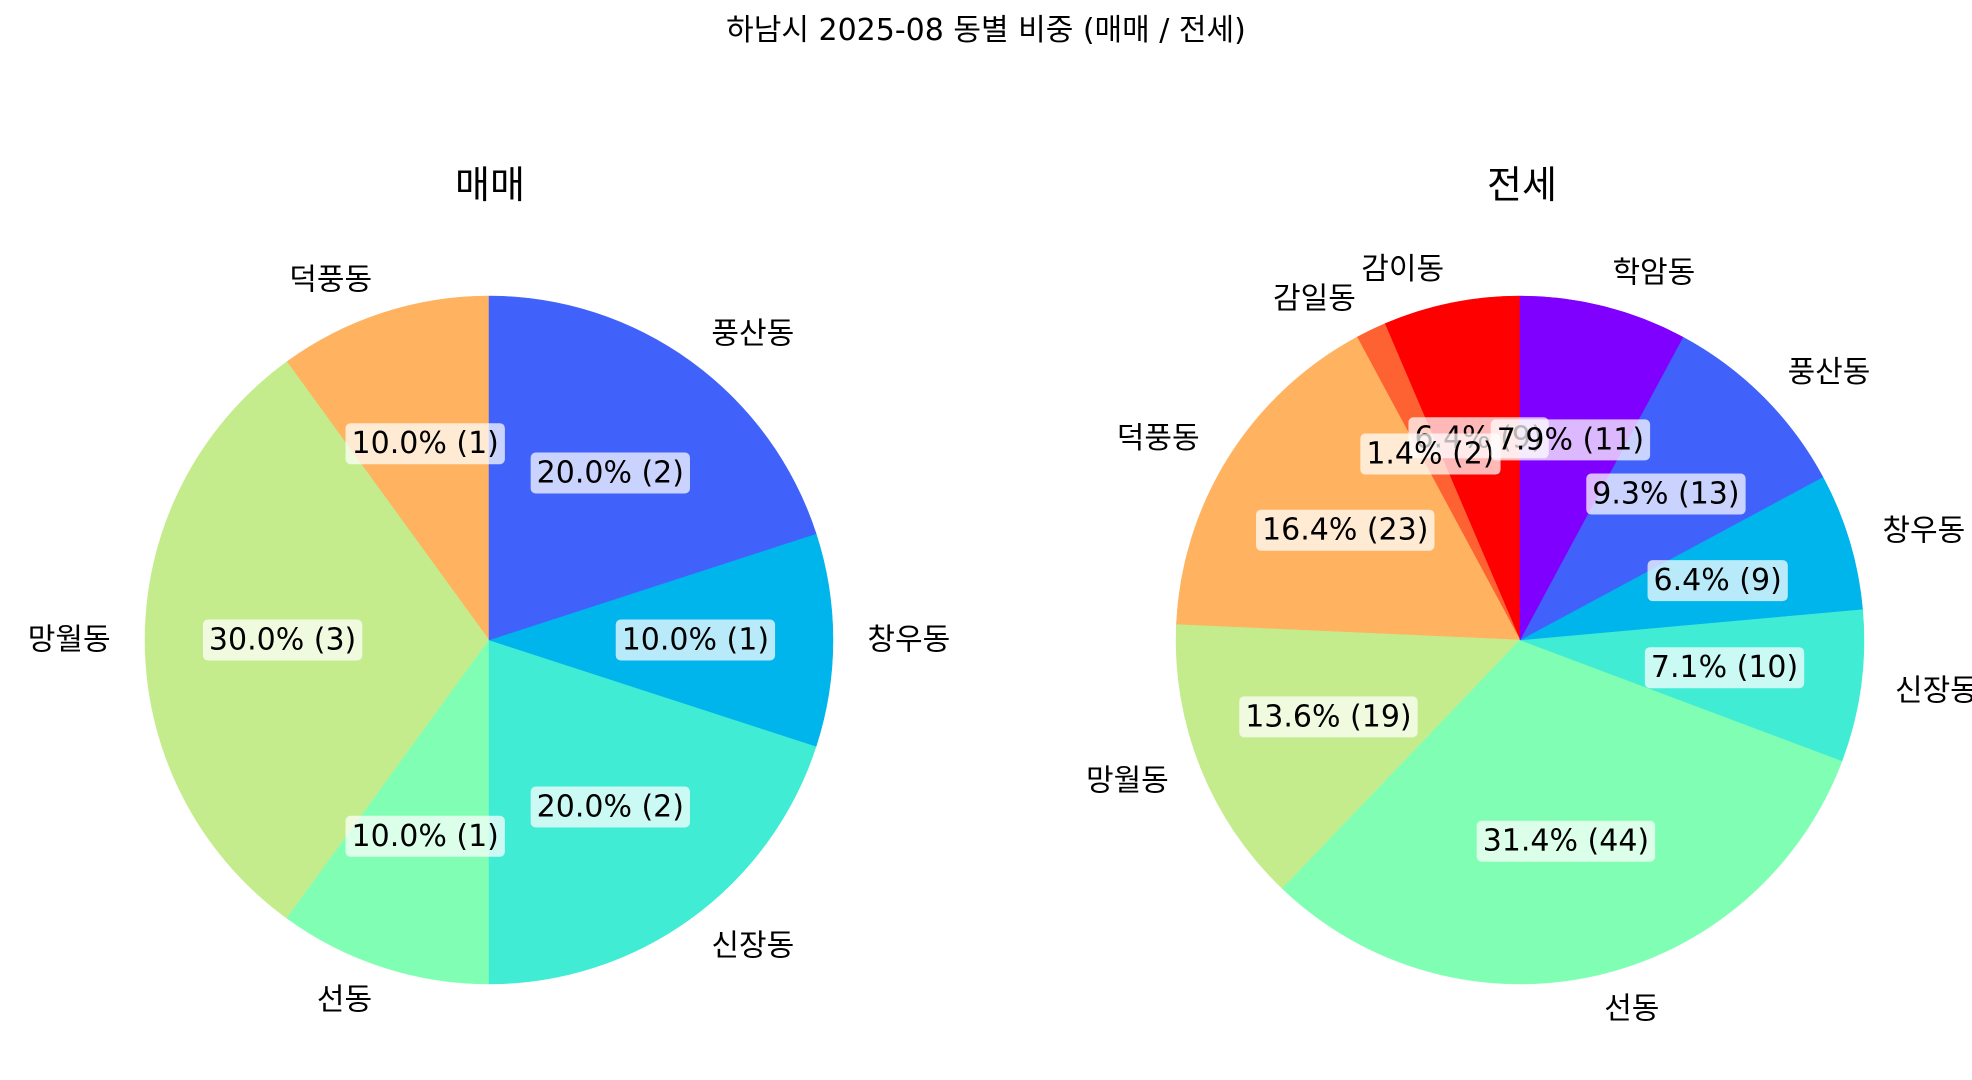 The image size is (1972, 1080). I want to click on pie-title-jeonse: 전세, so click(1522, 185).